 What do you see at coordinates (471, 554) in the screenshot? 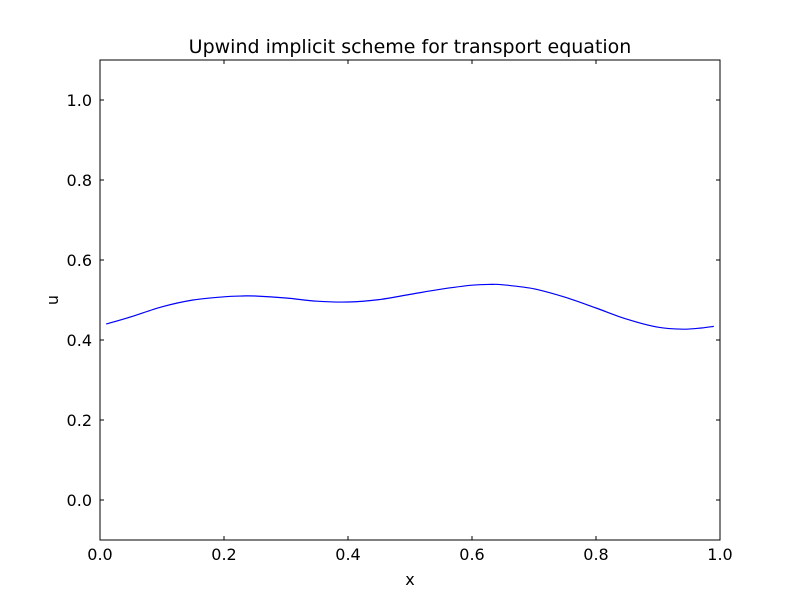
I see `x-tick-label: 0.6` at bounding box center [471, 554].